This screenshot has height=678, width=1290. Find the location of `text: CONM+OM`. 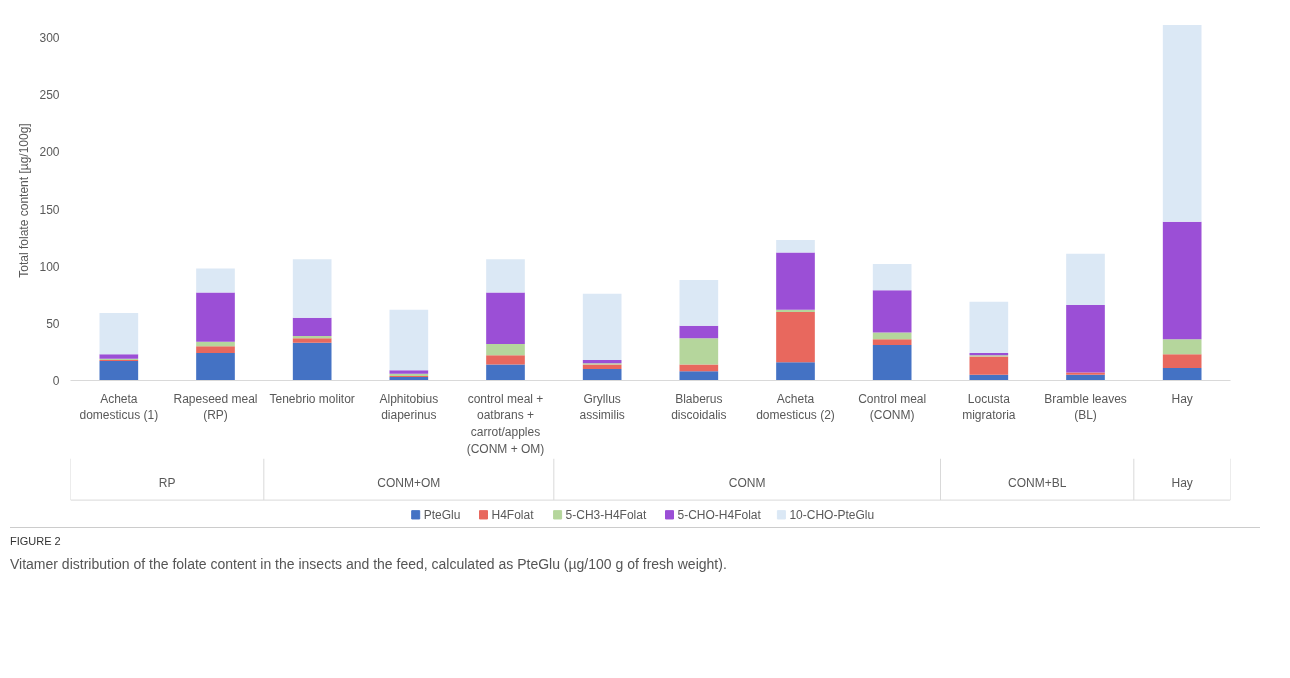

text: CONM+OM is located at coordinates (409, 482).